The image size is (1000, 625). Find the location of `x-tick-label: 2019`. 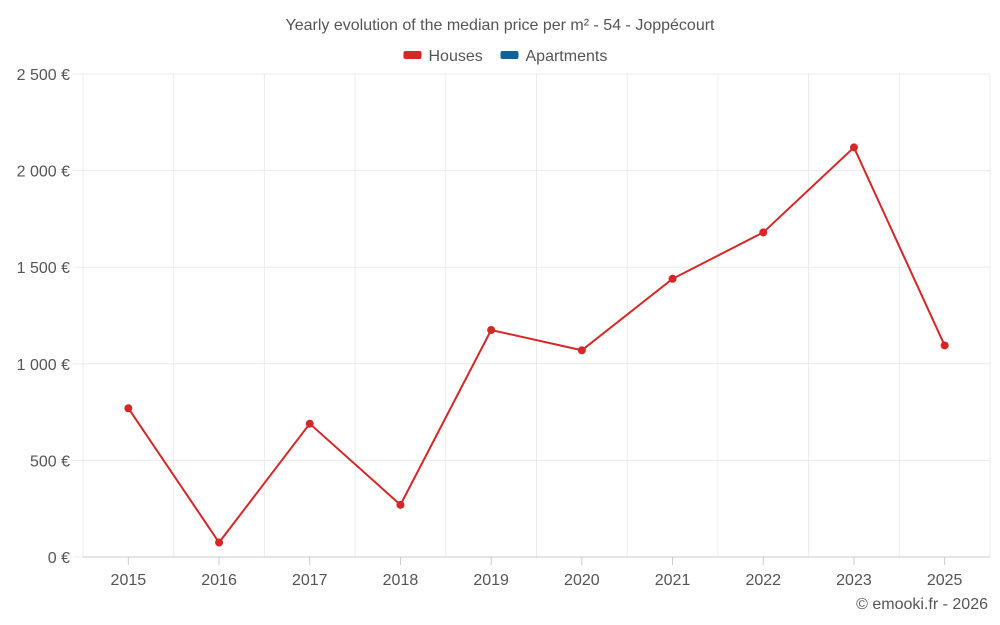

x-tick-label: 2019 is located at coordinates (491, 580).